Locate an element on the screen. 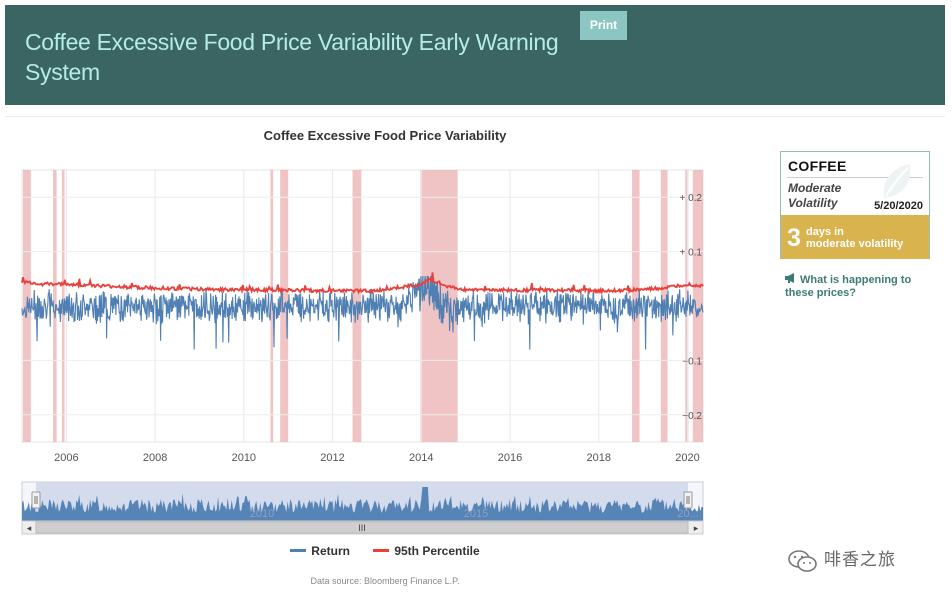 The height and width of the screenshot is (599, 952). x-tick-label: 2006 is located at coordinates (66, 458).